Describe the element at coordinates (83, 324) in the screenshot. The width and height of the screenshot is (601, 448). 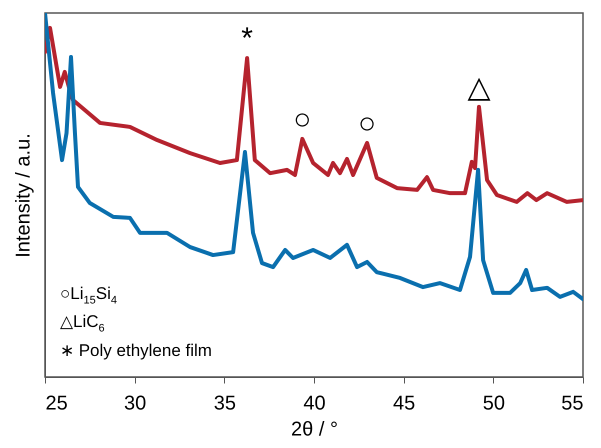
I see `annotation: △LiC$_{6}$` at that location.